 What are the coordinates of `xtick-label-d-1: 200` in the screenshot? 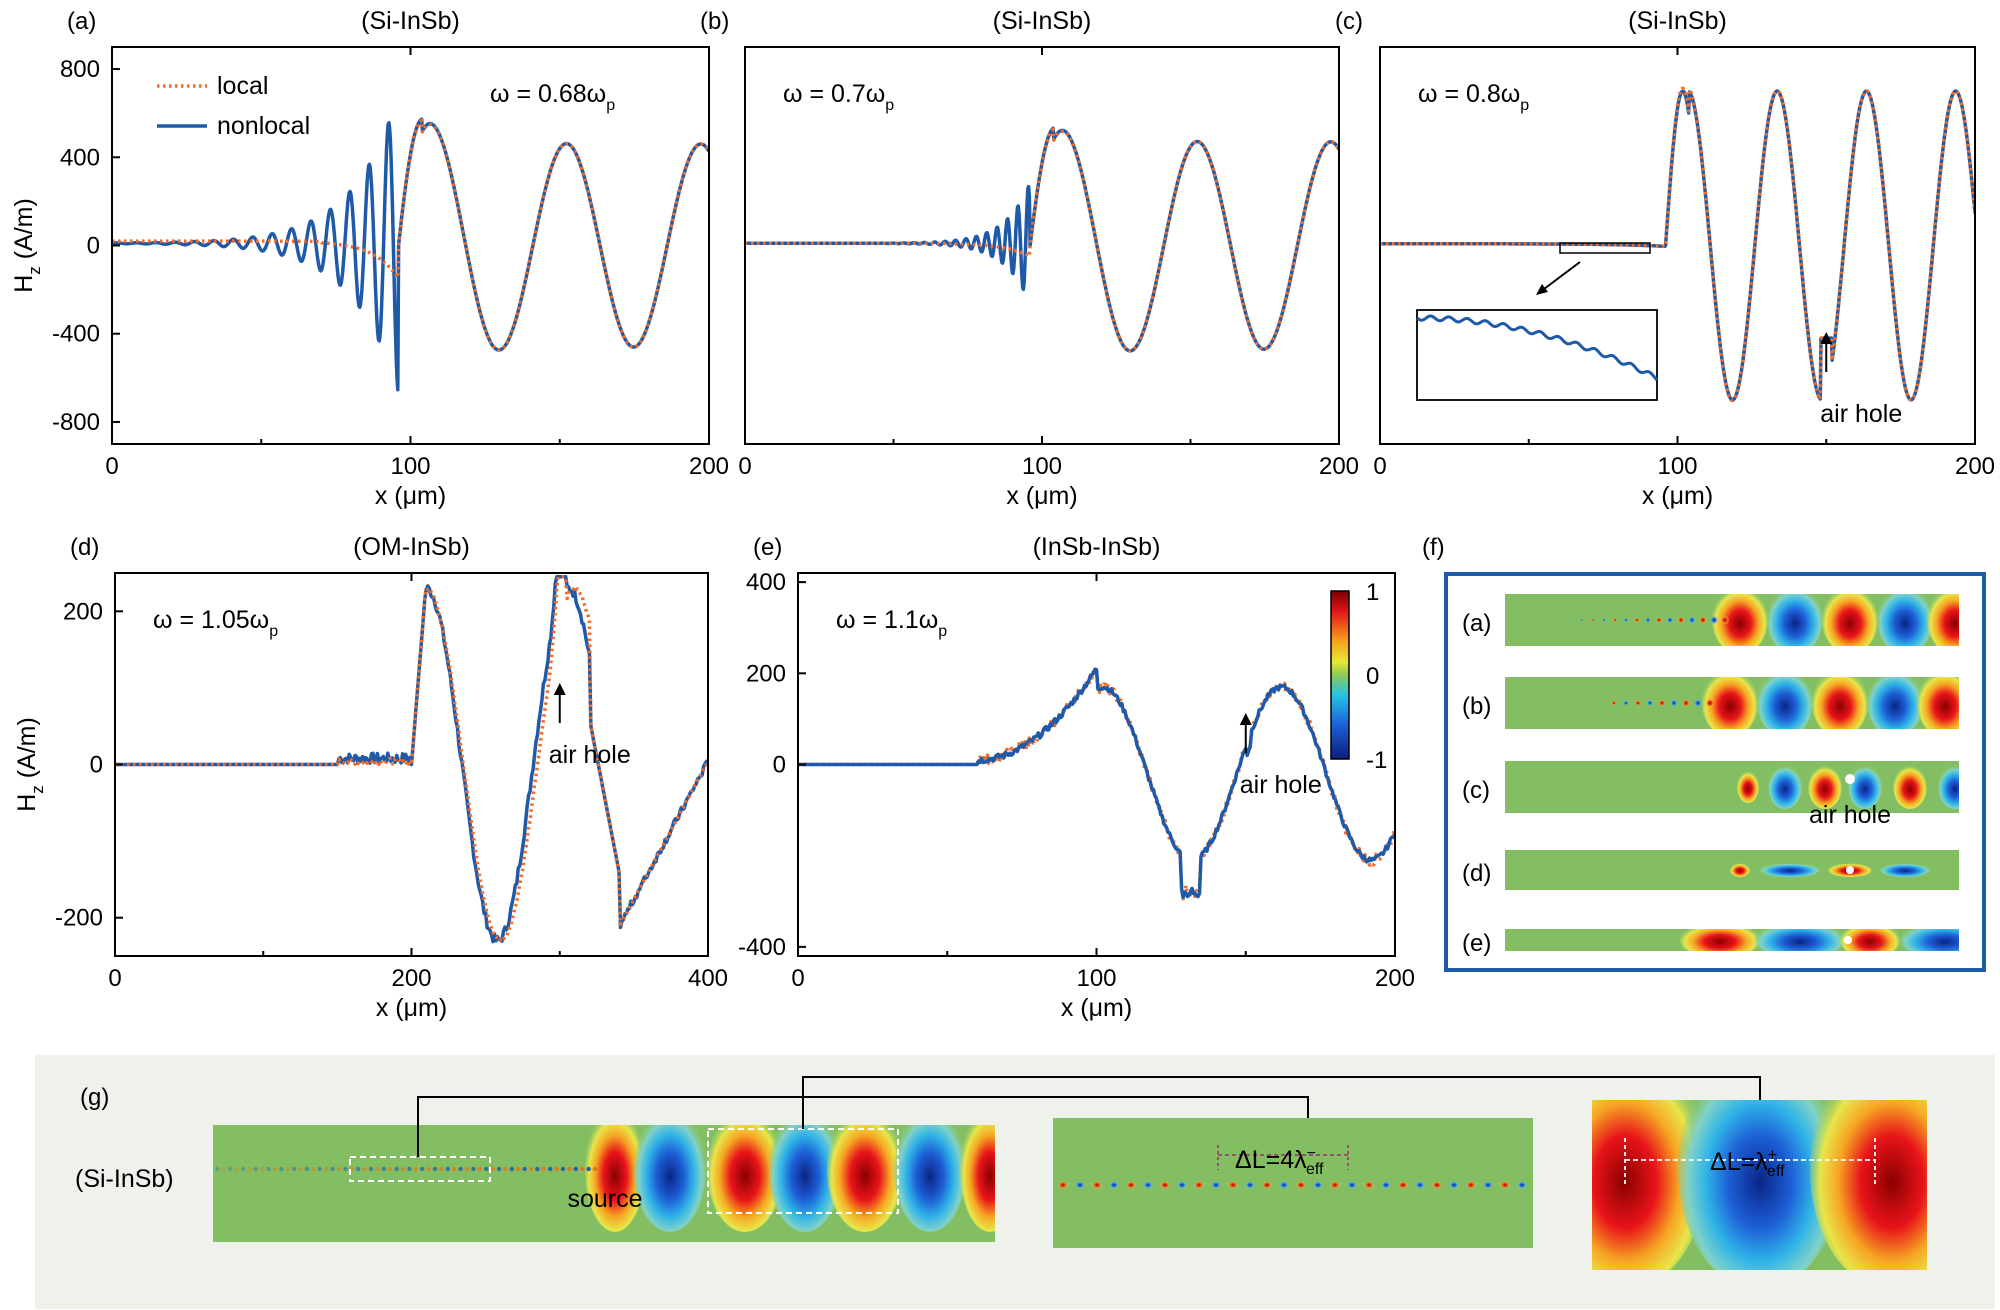 It's located at (411, 978).